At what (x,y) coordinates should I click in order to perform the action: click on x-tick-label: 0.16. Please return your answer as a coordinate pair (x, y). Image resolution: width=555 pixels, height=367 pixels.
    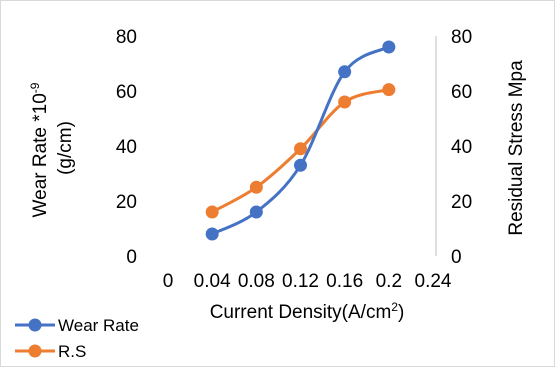
    Looking at the image, I should click on (344, 281).